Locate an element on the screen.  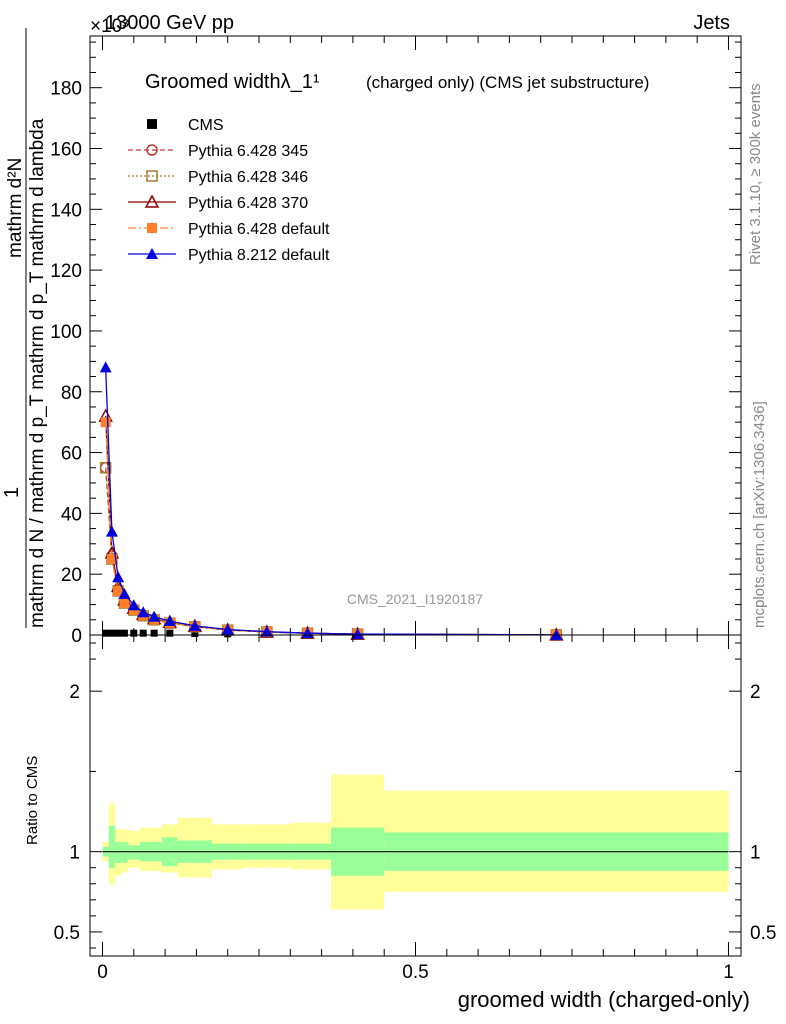
ratio-y-tick-label-right: 1 is located at coordinates (755, 853).